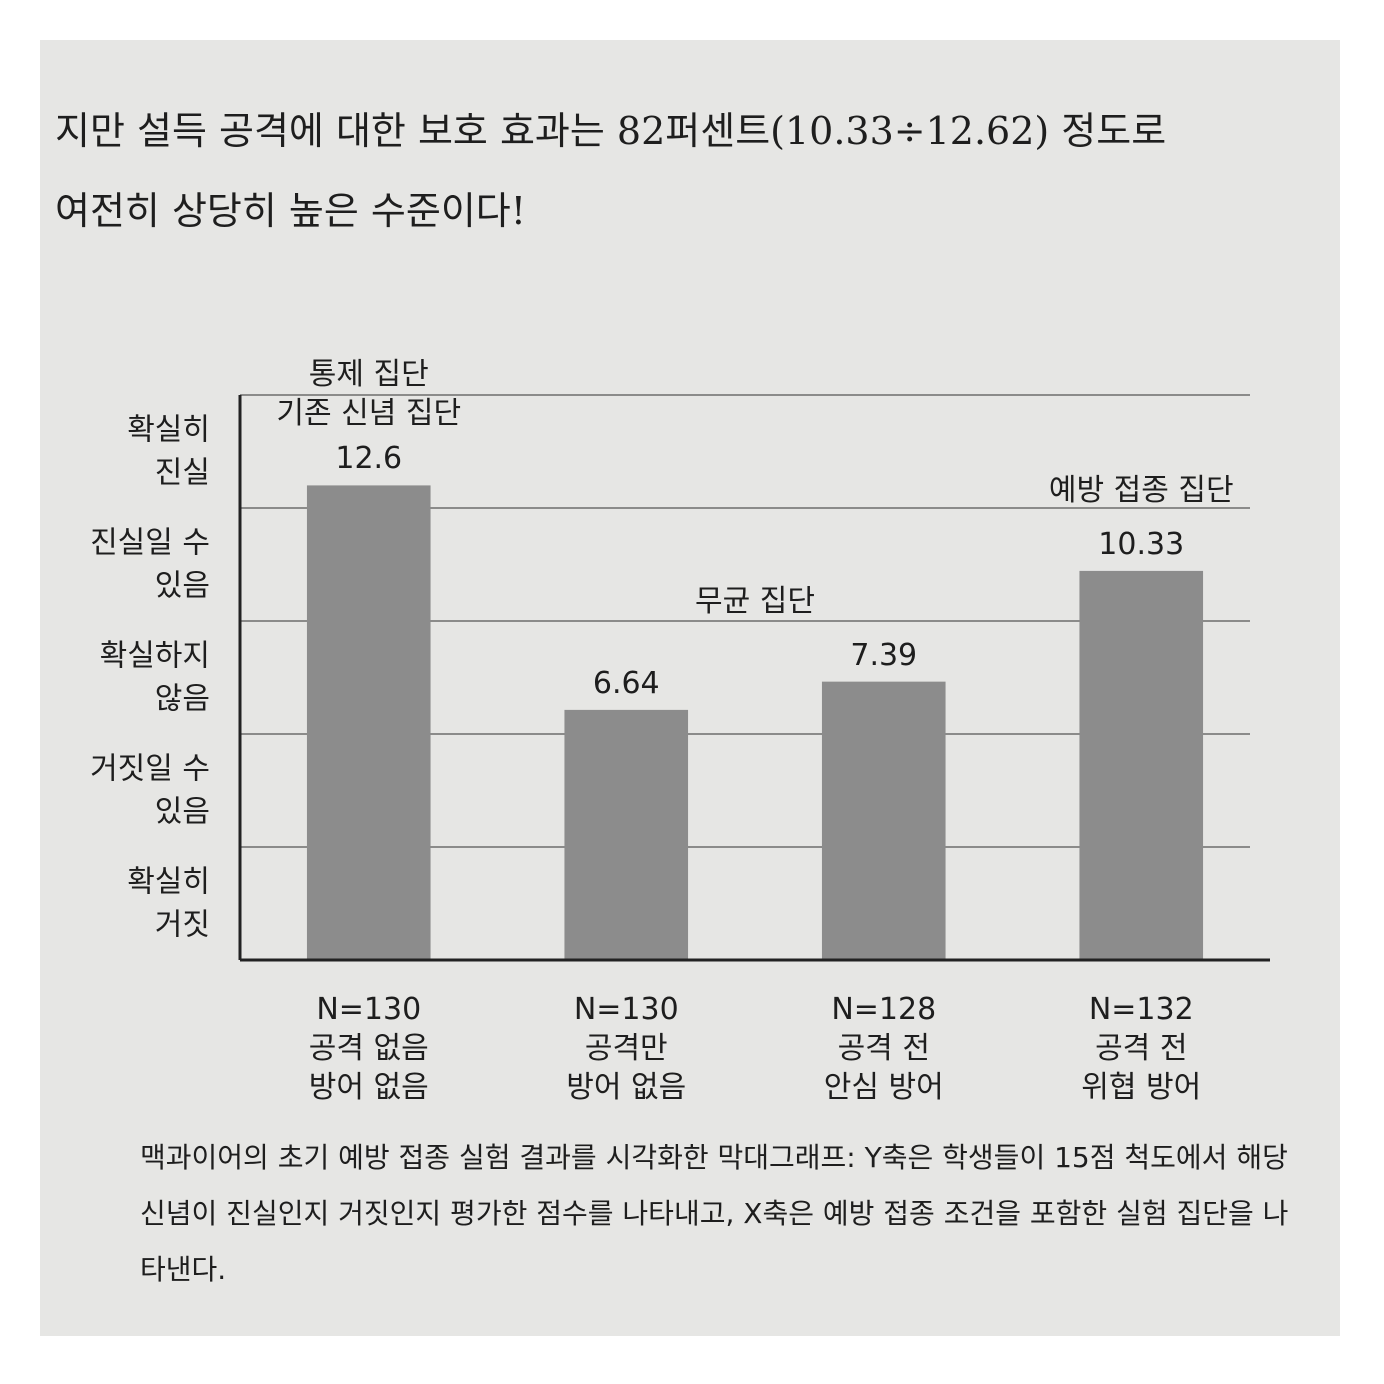 This screenshot has width=1384, height=1384. I want to click on x-tick-label: N=132 공격 전 위협 방어, so click(1141, 1048).